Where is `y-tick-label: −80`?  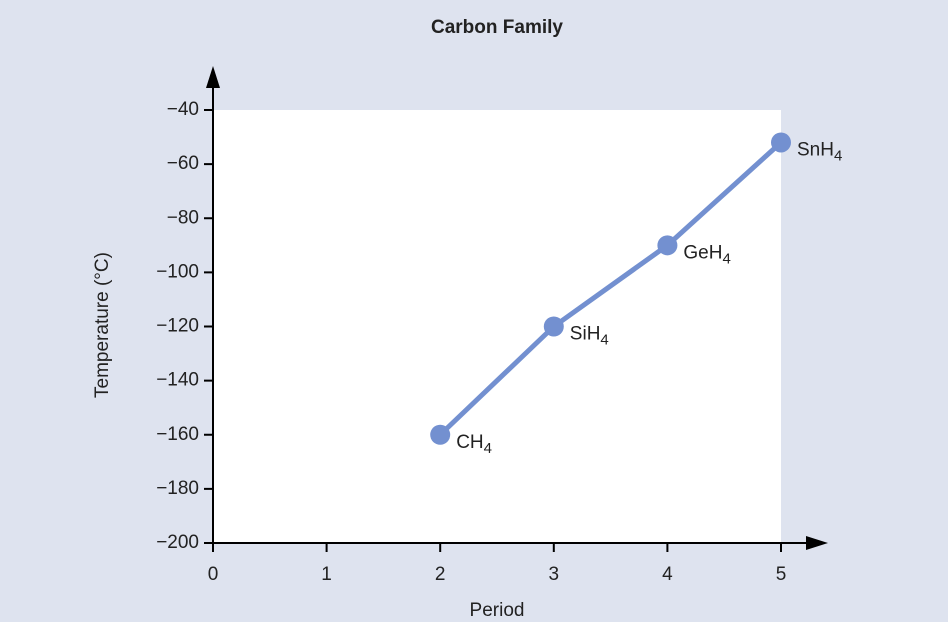 y-tick-label: −80 is located at coordinates (183, 217).